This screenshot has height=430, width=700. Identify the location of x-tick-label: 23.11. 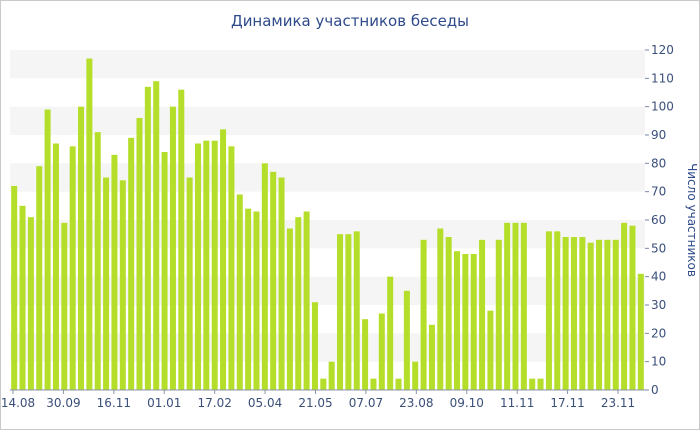
(618, 403).